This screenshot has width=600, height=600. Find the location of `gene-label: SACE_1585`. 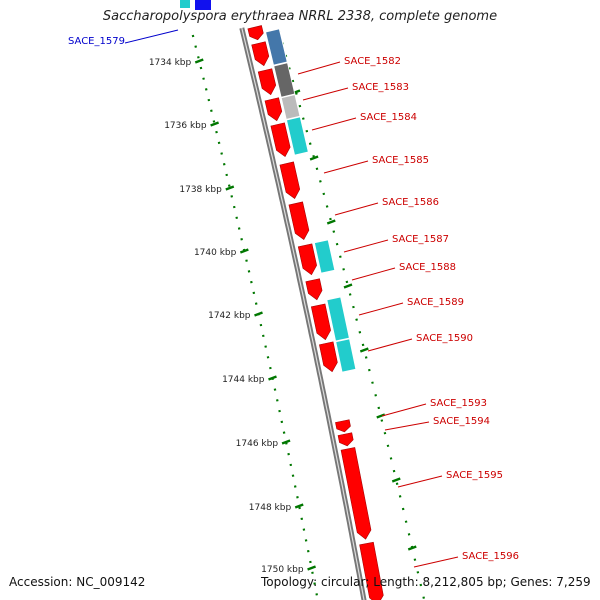

gene-label: SACE_1585 is located at coordinates (400, 160).